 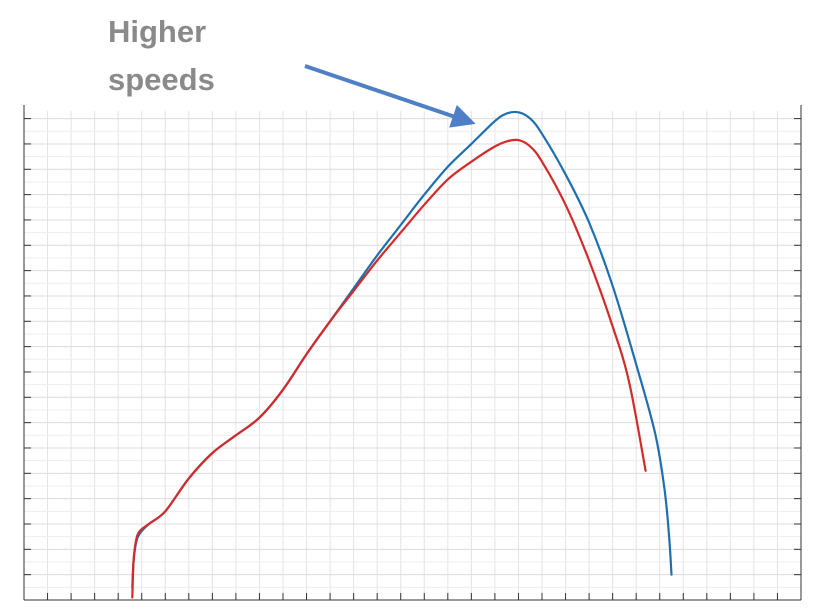 I want to click on annotation-text: Higher speeds, so click(x=161, y=56).